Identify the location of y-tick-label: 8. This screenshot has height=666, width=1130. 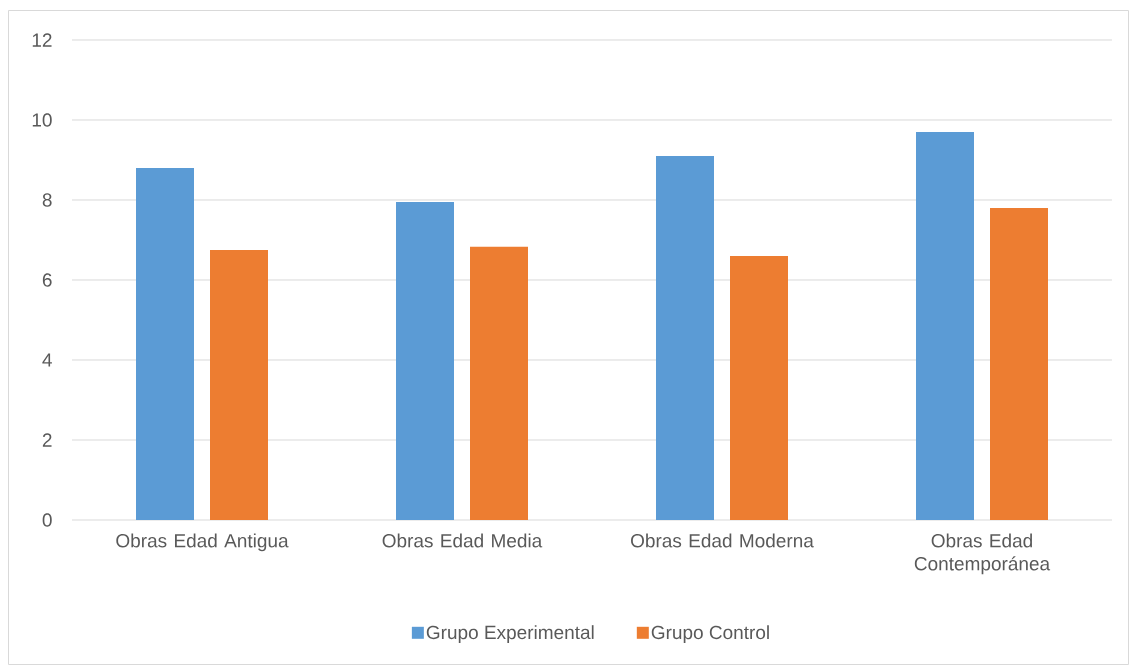
(47, 200).